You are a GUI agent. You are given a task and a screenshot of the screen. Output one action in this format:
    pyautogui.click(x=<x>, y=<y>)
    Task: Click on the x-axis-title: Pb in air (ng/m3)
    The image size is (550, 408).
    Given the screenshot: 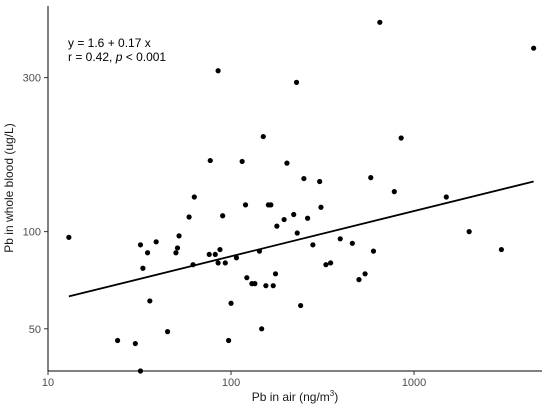 What is the action you would take?
    pyautogui.click(x=295, y=396)
    